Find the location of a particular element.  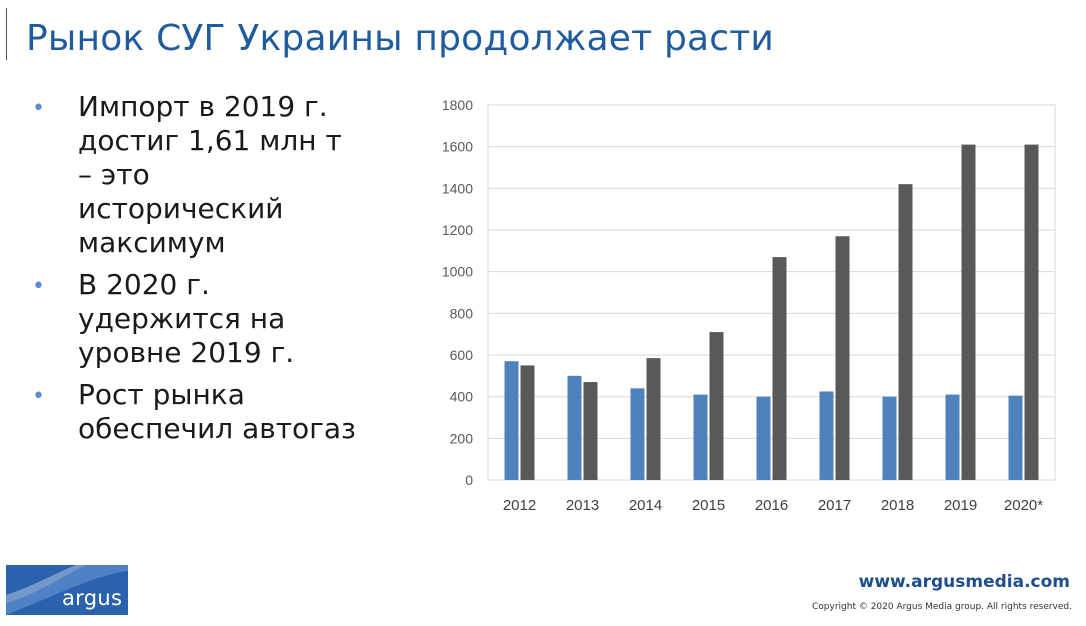

y-tick-label: 1200 is located at coordinates (457, 230).